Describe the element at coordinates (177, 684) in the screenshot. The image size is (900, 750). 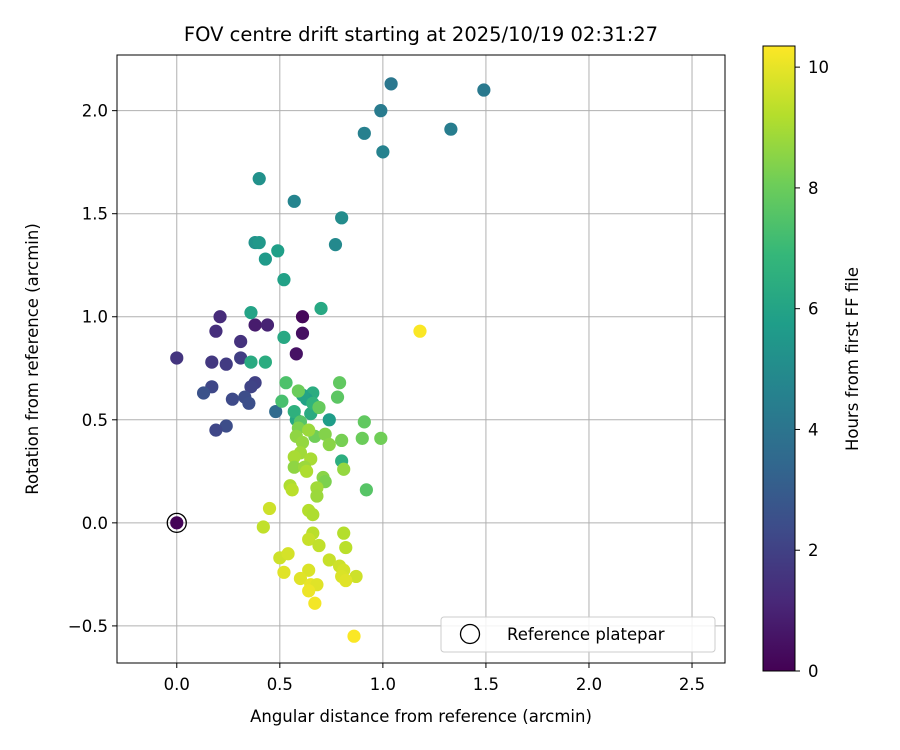
I see `x-tick-label: 0.0` at that location.